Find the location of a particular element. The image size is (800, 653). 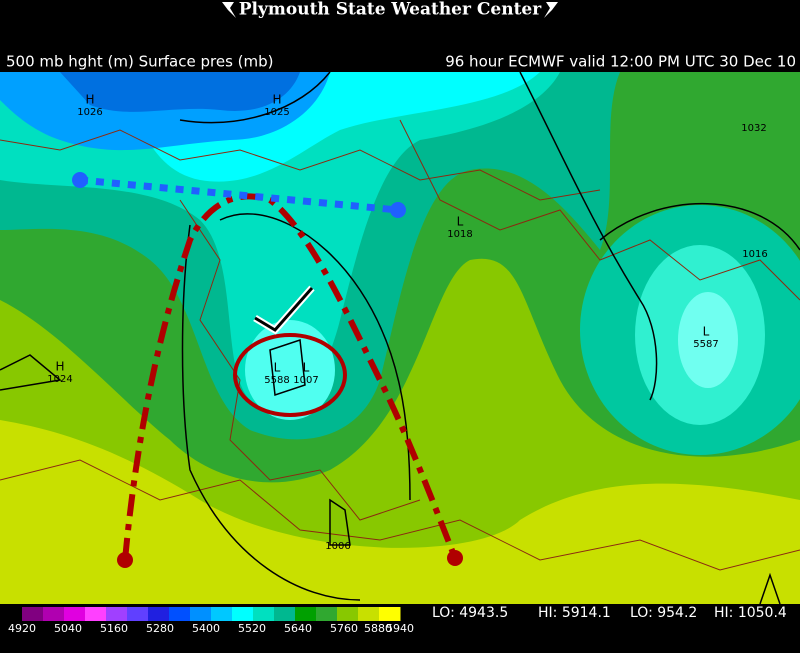

pressure-value: 1006 is located at coordinates (337, 546).